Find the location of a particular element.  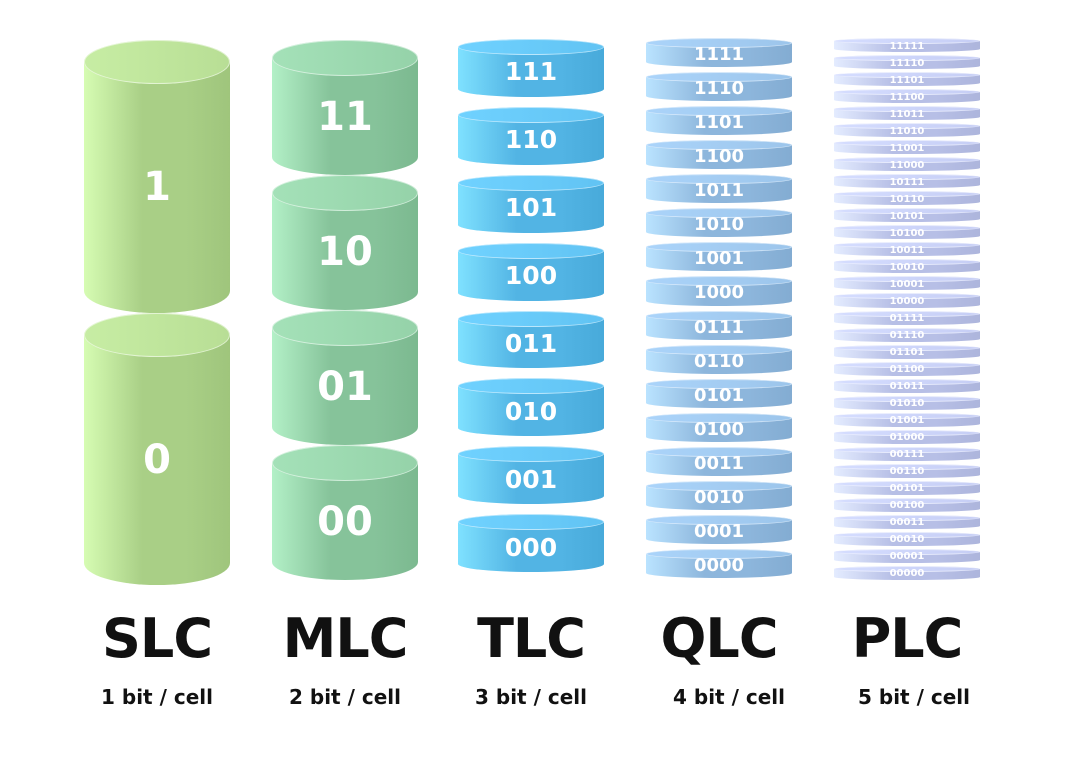

plc-cell: 01110 is located at coordinates (907, 334).